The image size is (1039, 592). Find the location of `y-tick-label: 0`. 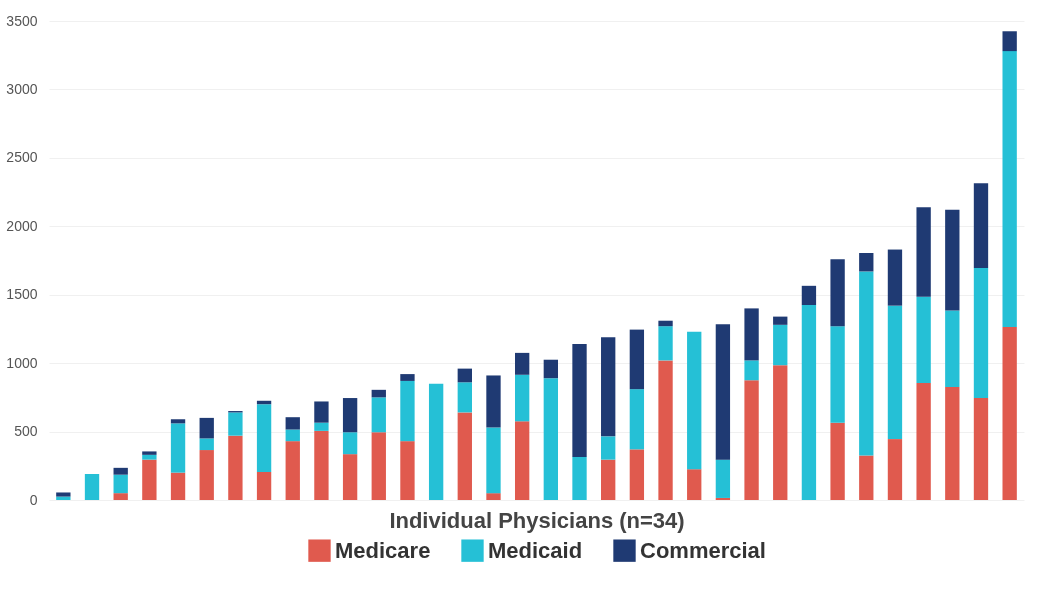

y-tick-label: 0 is located at coordinates (33, 499).